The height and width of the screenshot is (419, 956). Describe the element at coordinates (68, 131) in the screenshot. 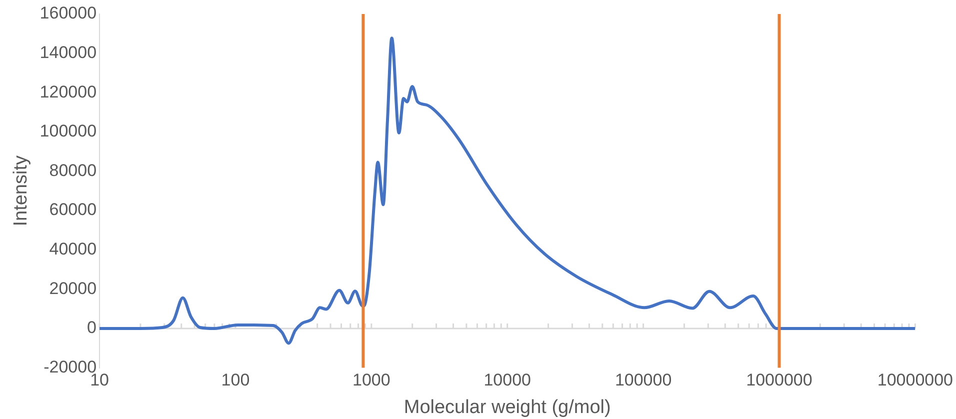

I see `y-tick-label: 100000` at that location.